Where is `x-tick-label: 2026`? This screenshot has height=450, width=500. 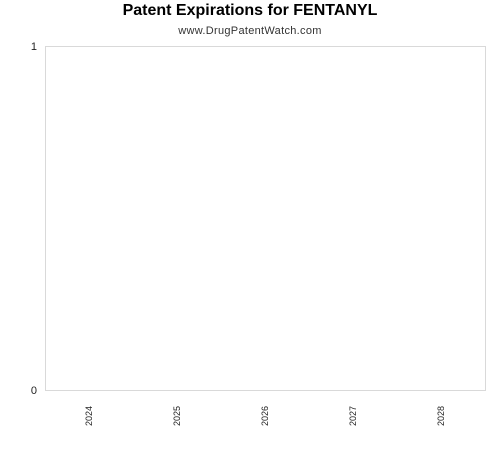 x-tick-label: 2026 is located at coordinates (265, 416).